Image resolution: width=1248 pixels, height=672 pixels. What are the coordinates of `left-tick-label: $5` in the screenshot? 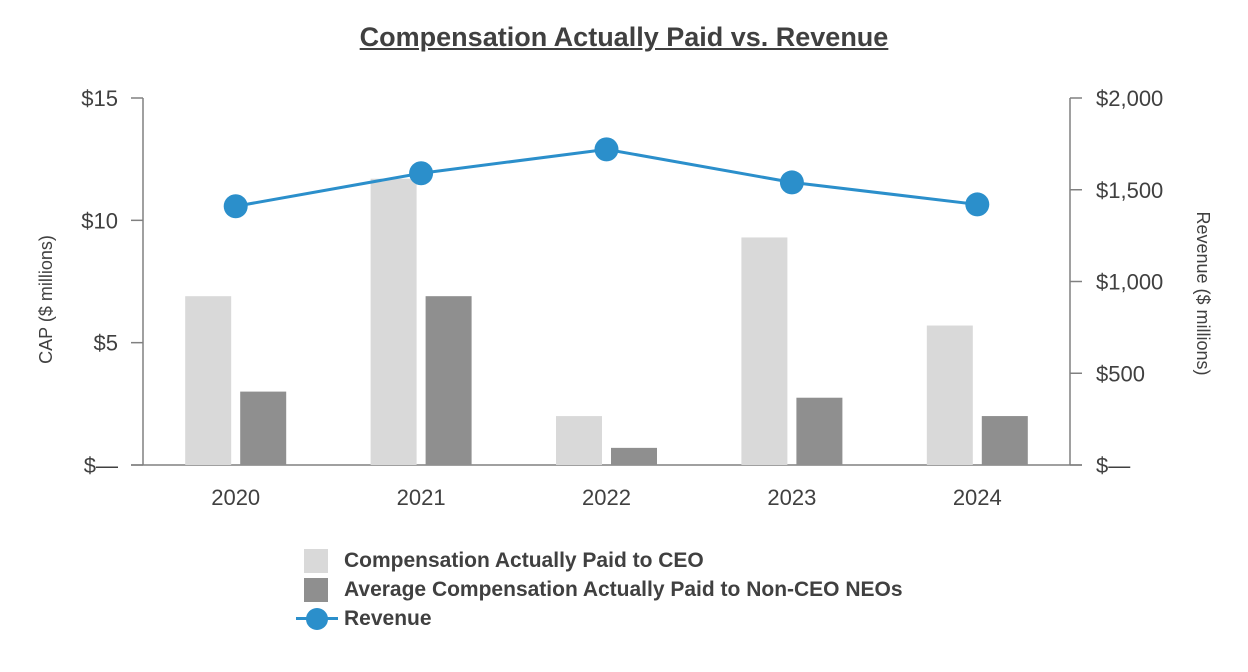 It's located at (106, 343).